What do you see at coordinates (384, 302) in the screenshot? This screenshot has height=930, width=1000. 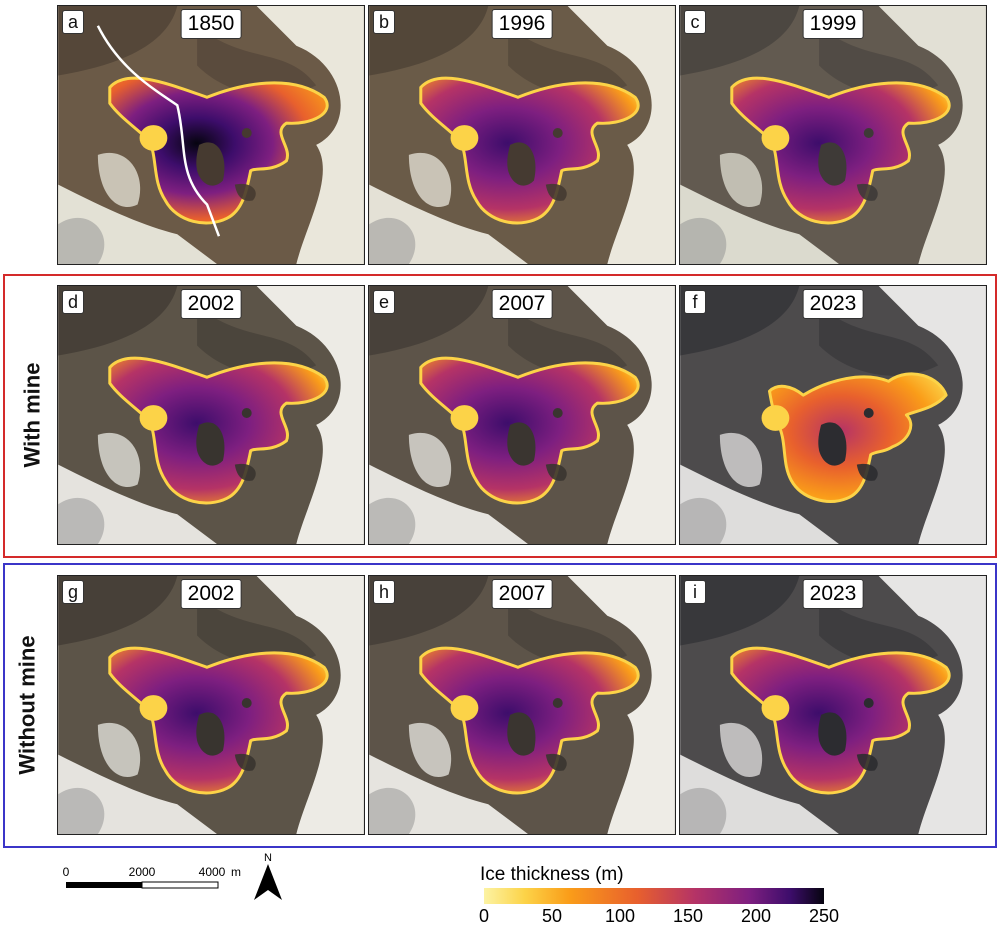 I see `panel-letter: e` at bounding box center [384, 302].